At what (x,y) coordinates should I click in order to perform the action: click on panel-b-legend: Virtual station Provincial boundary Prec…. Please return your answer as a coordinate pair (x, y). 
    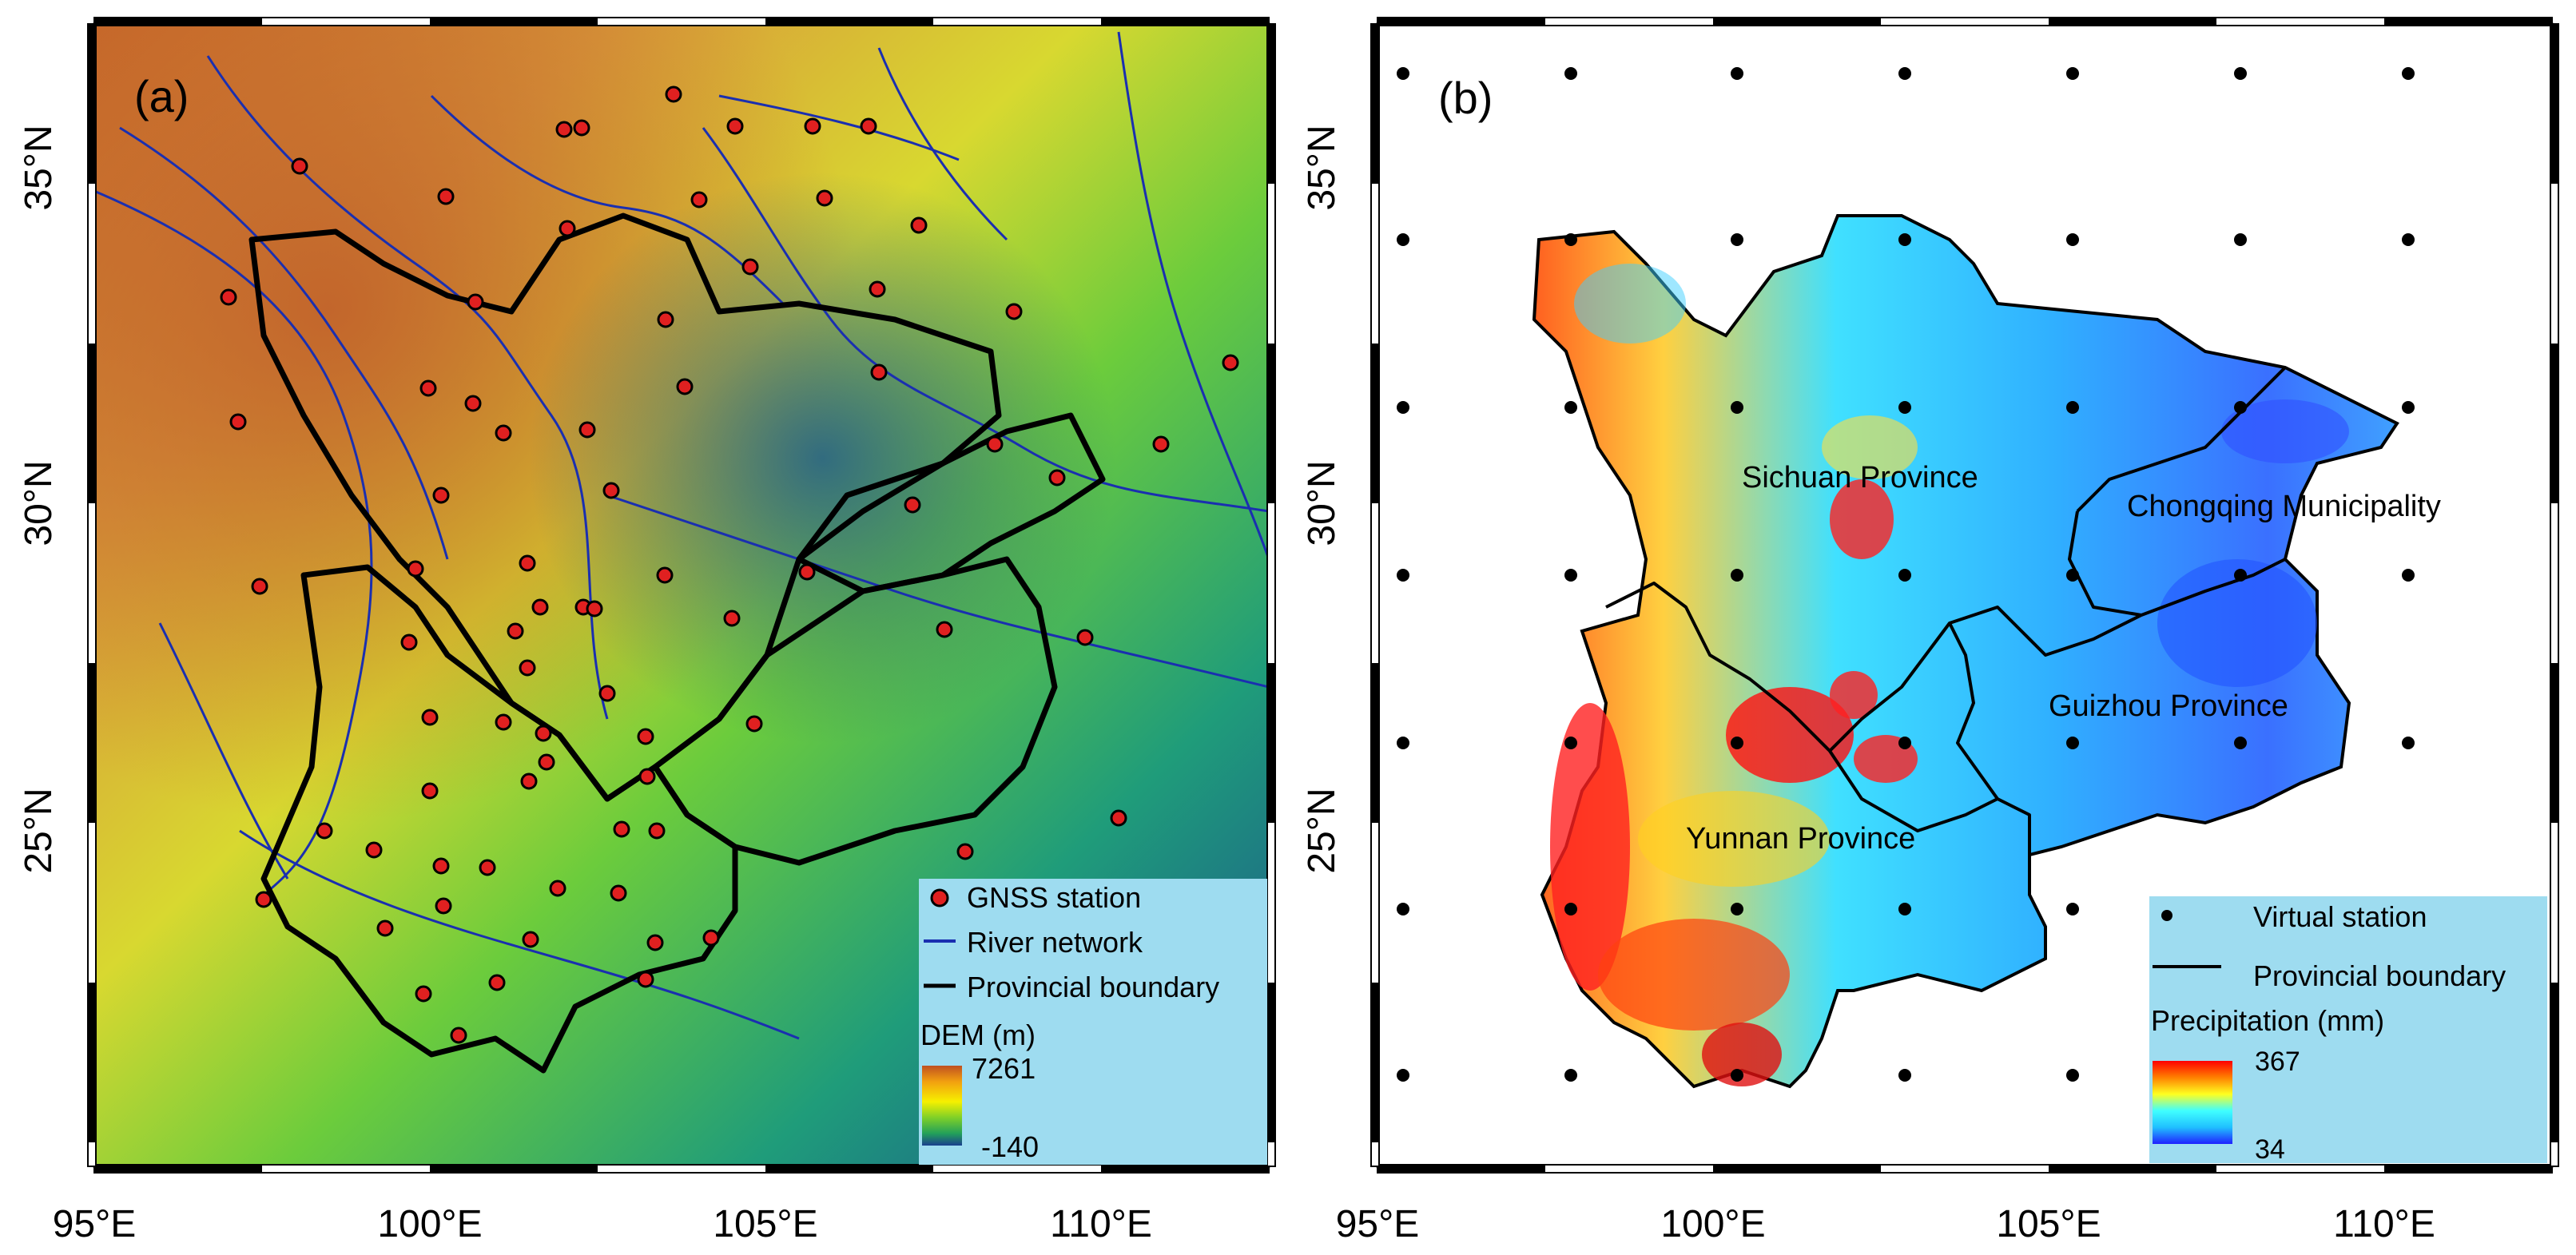
    Looking at the image, I should click on (2348, 1030).